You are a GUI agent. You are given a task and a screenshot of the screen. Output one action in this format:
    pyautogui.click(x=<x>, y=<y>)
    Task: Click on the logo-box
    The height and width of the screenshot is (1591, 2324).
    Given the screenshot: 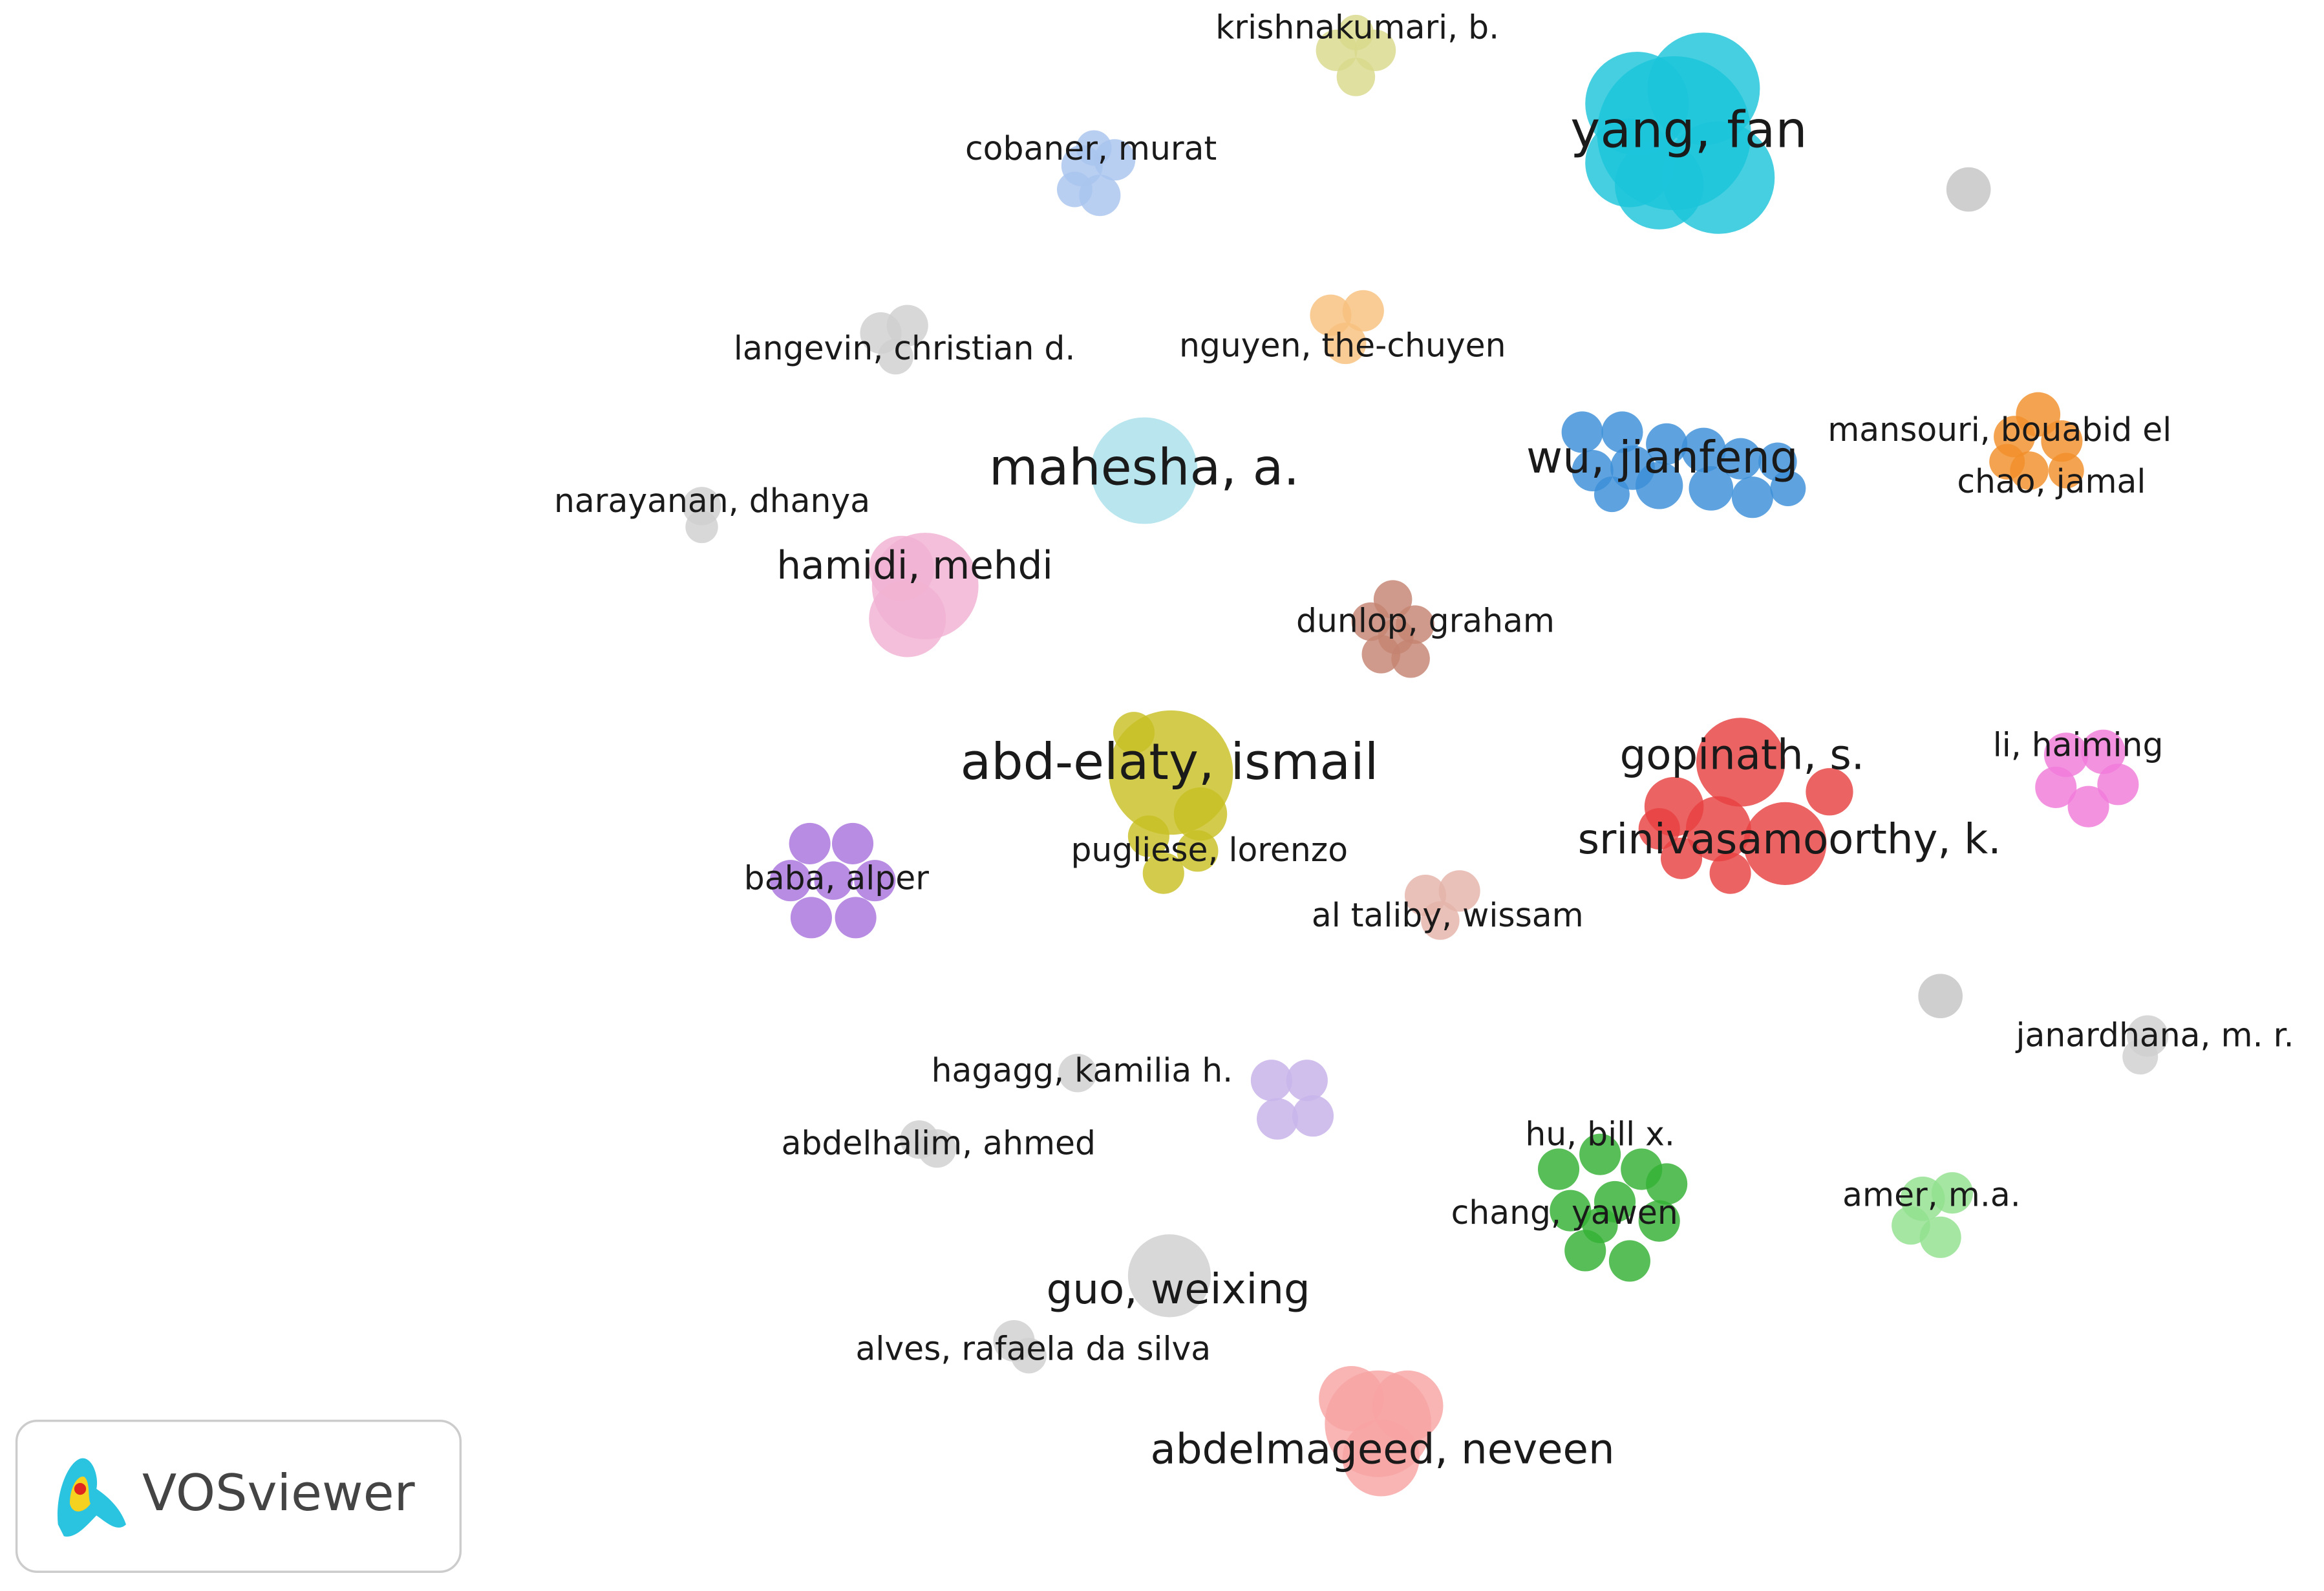 What is the action you would take?
    pyautogui.click(x=238, y=1497)
    